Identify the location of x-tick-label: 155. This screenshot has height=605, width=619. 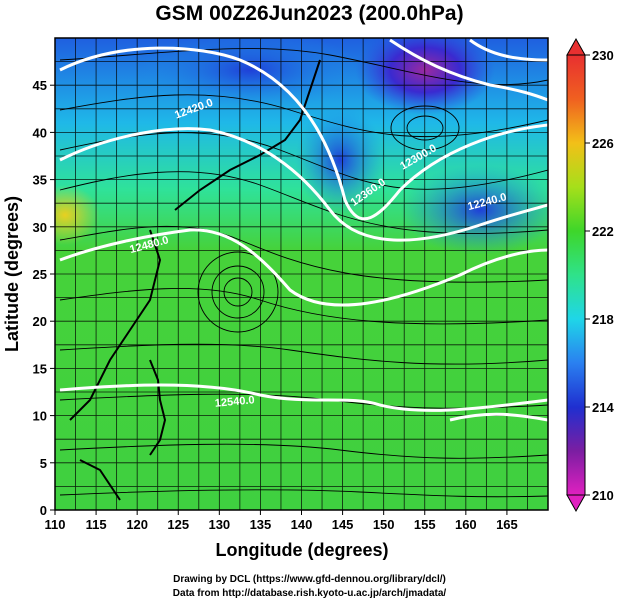
(425, 524).